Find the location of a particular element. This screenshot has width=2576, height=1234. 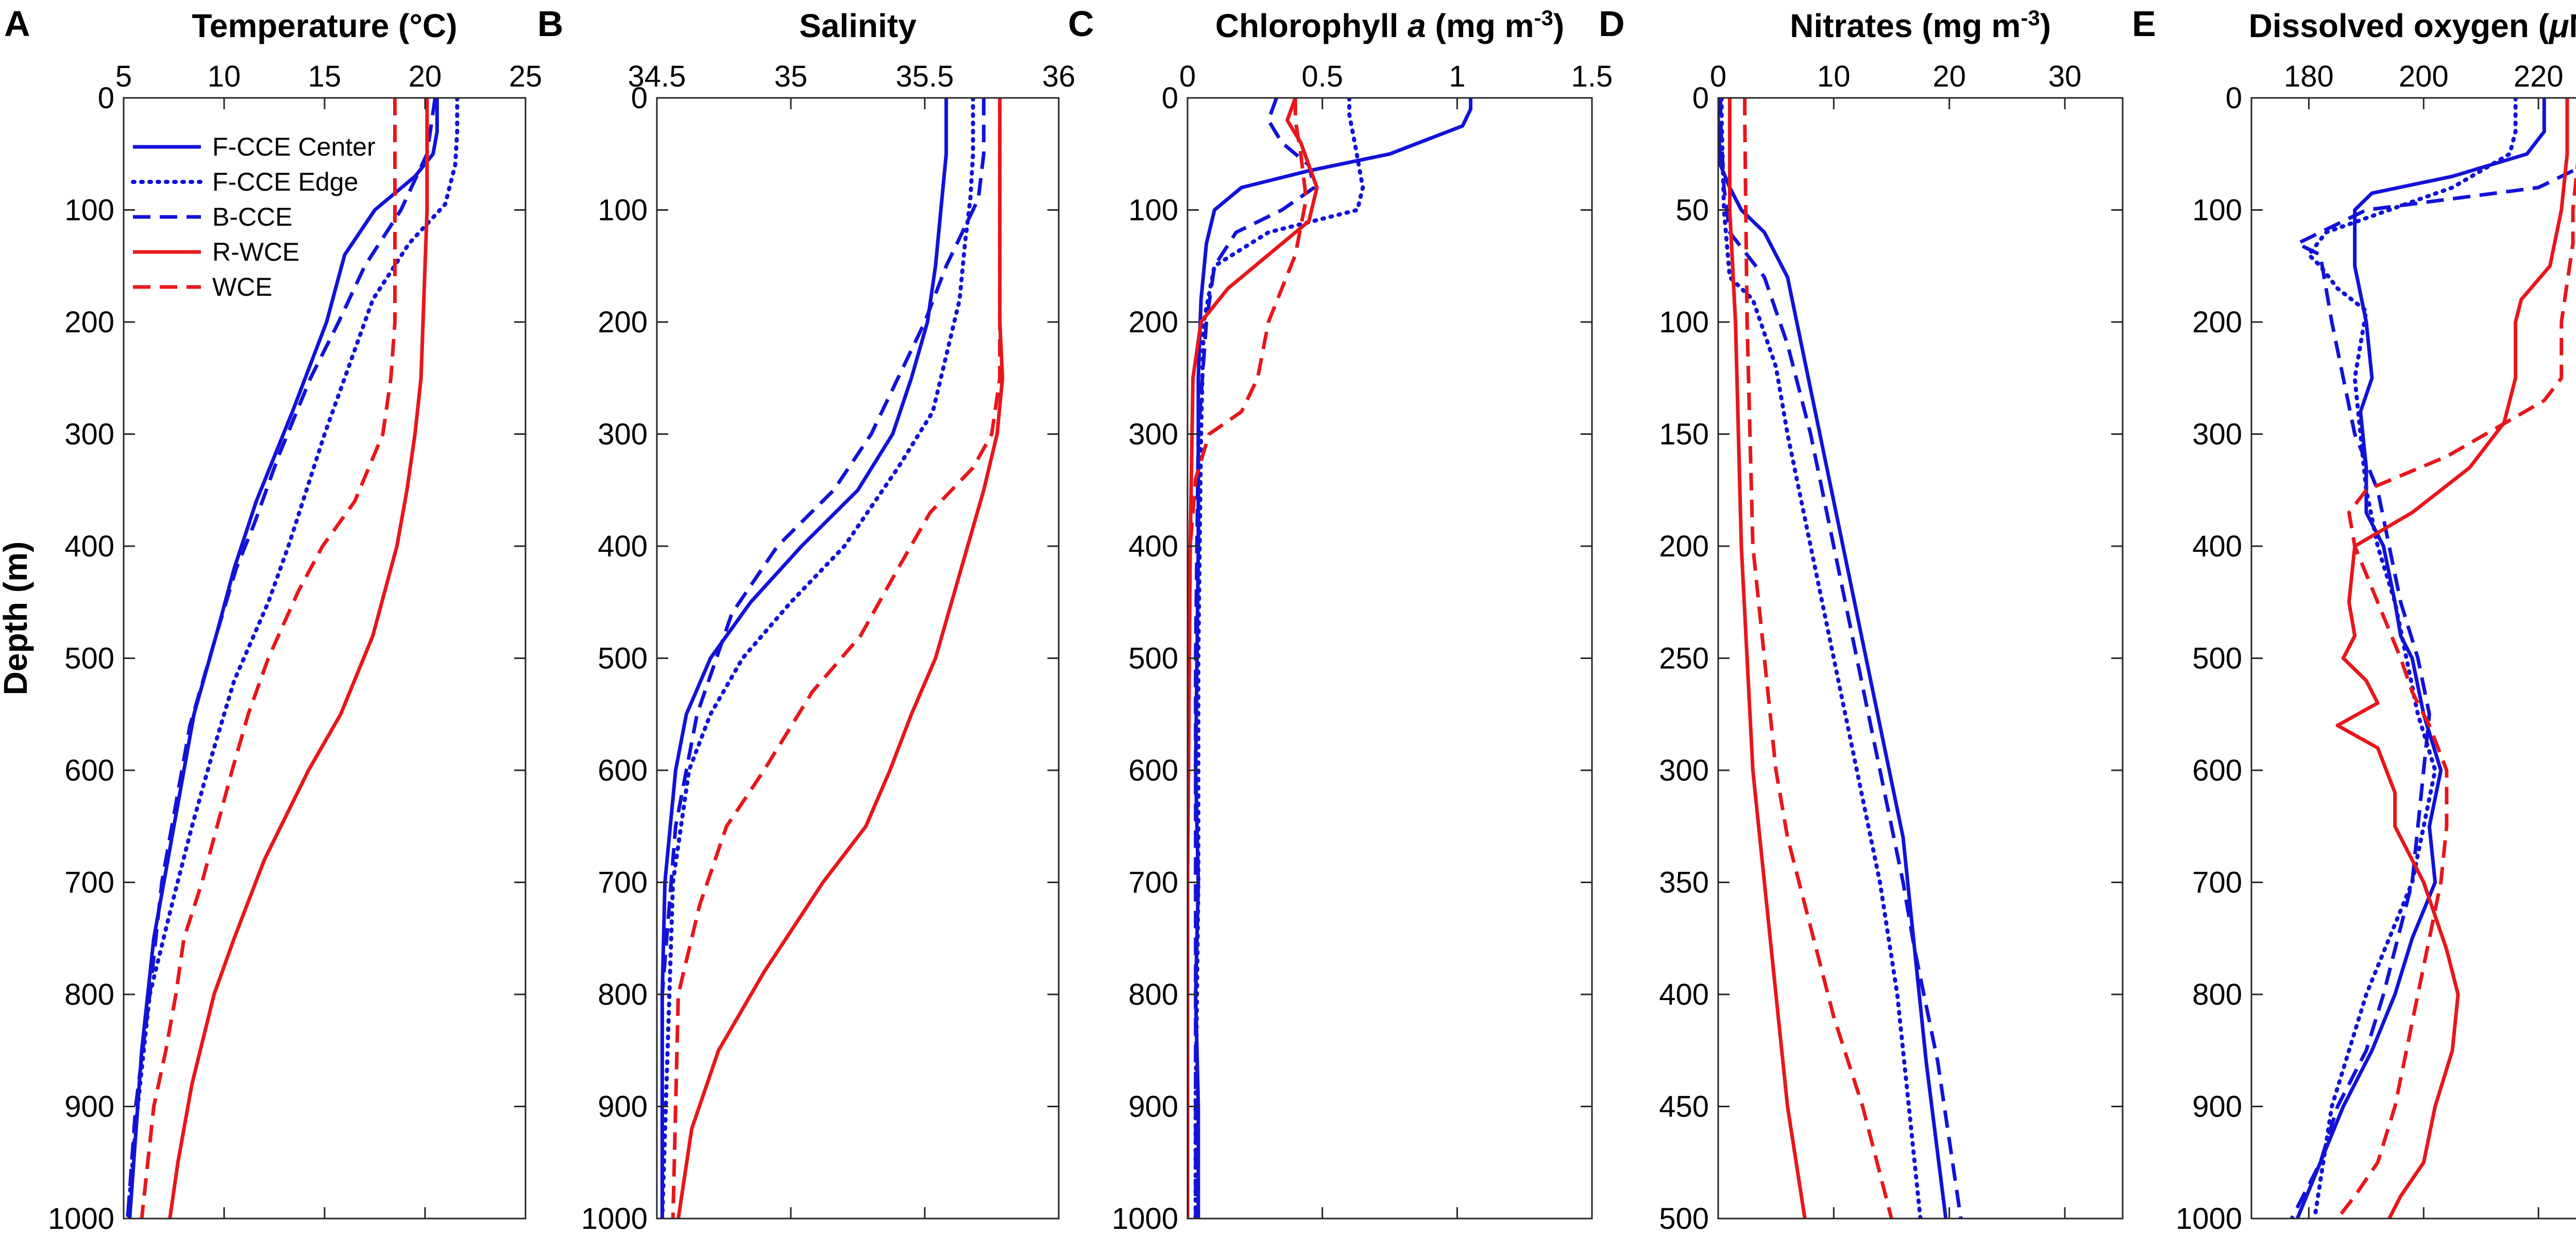

x-tick-label: 1.5 is located at coordinates (1592, 76).